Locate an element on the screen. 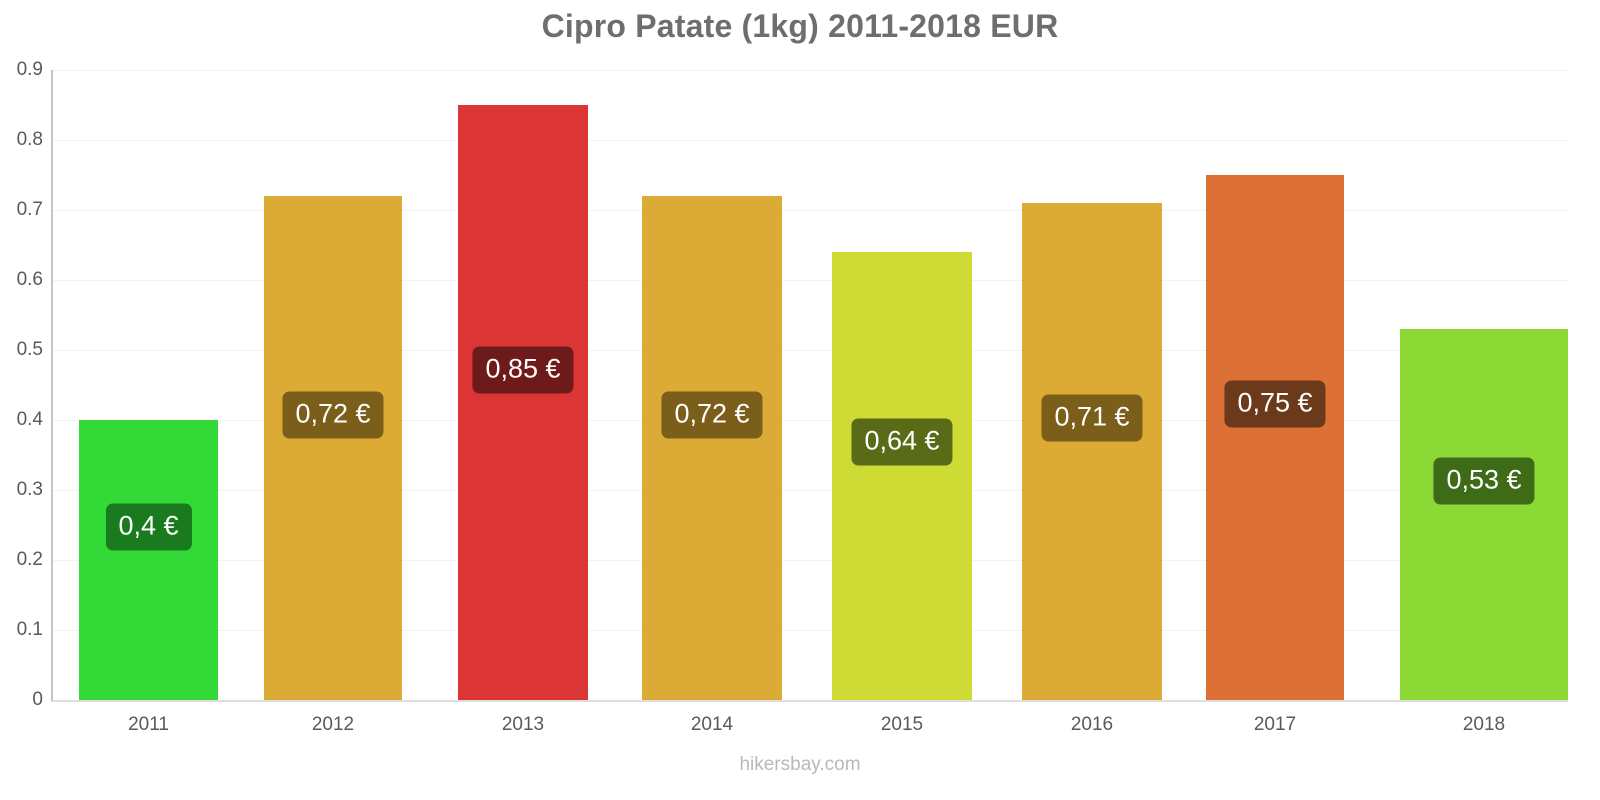  y-axis-tick-0.1: 0.1 is located at coordinates (29, 629).